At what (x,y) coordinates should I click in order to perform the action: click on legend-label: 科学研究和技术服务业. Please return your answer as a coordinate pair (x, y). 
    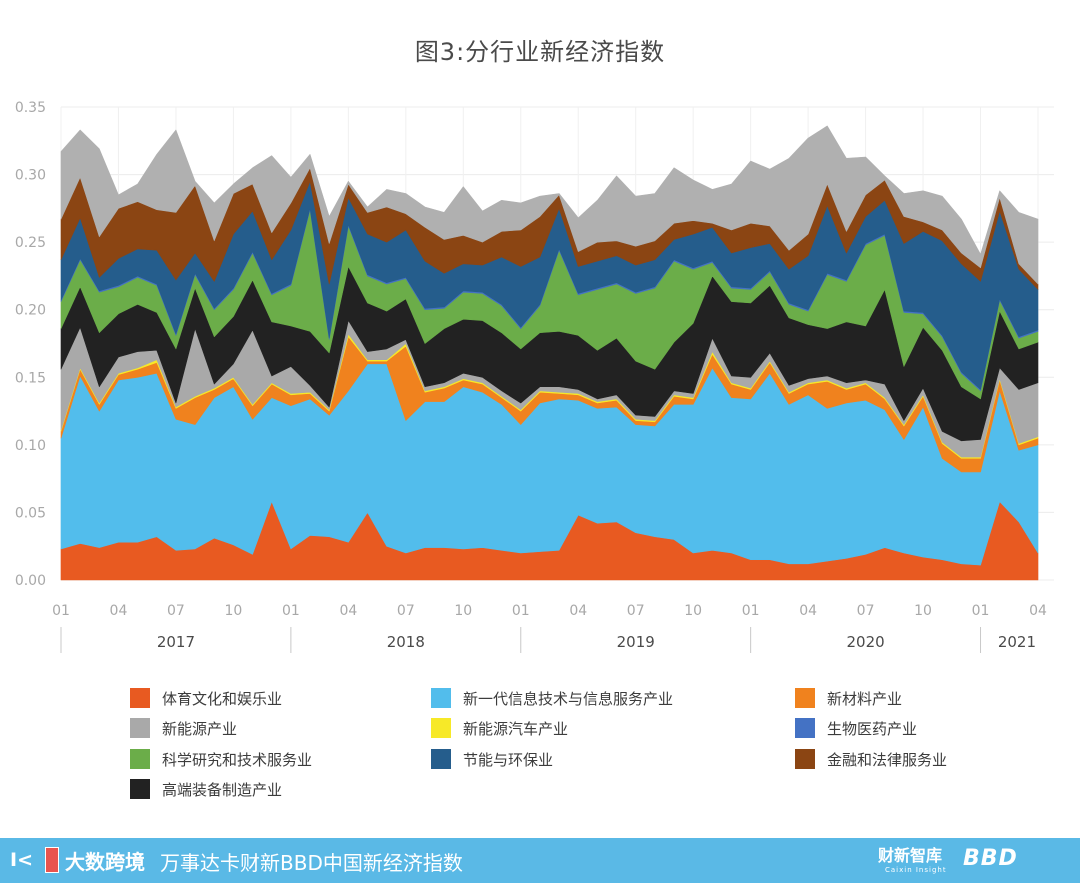
    Looking at the image, I should click on (237, 759).